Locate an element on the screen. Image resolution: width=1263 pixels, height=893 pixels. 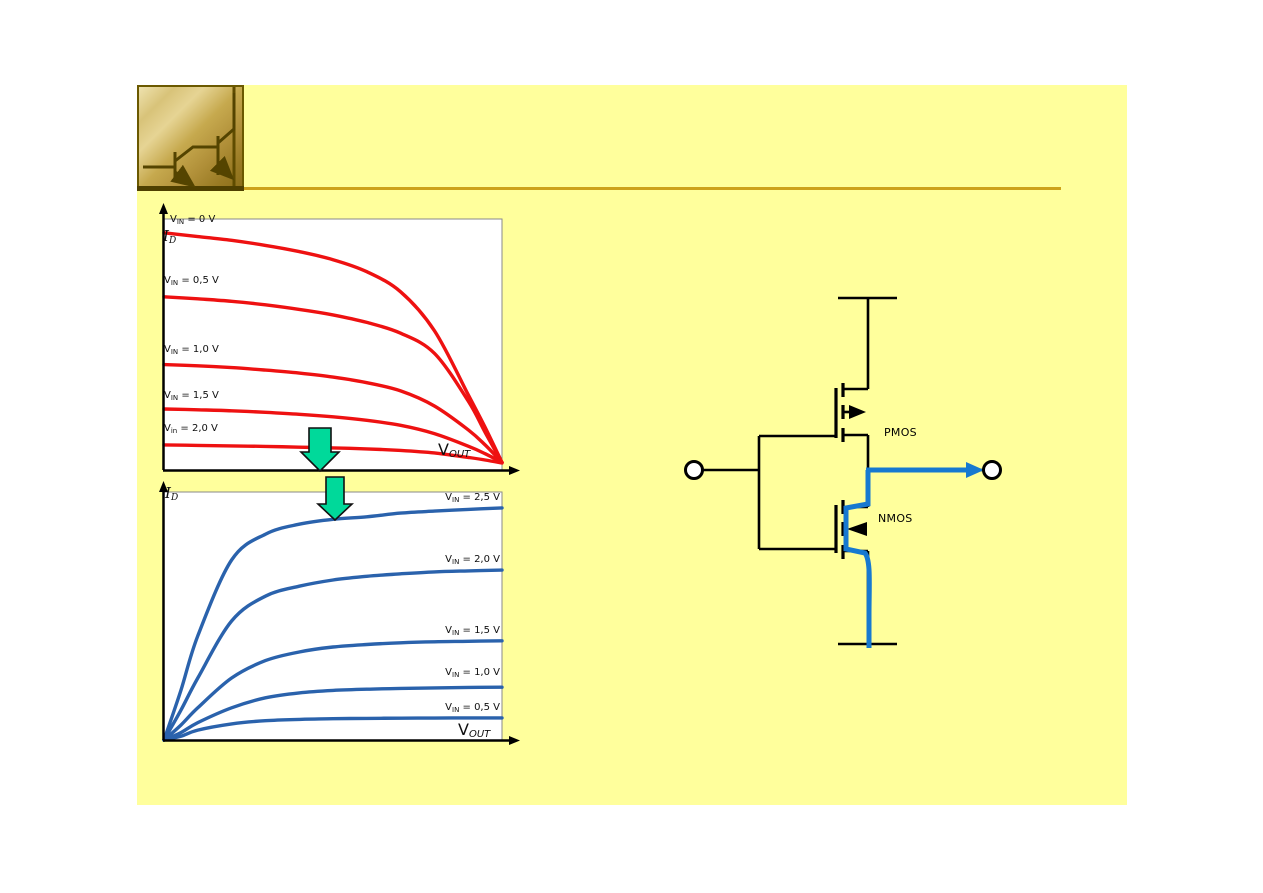
nmos-symbol is located at coordinates (839, 529).